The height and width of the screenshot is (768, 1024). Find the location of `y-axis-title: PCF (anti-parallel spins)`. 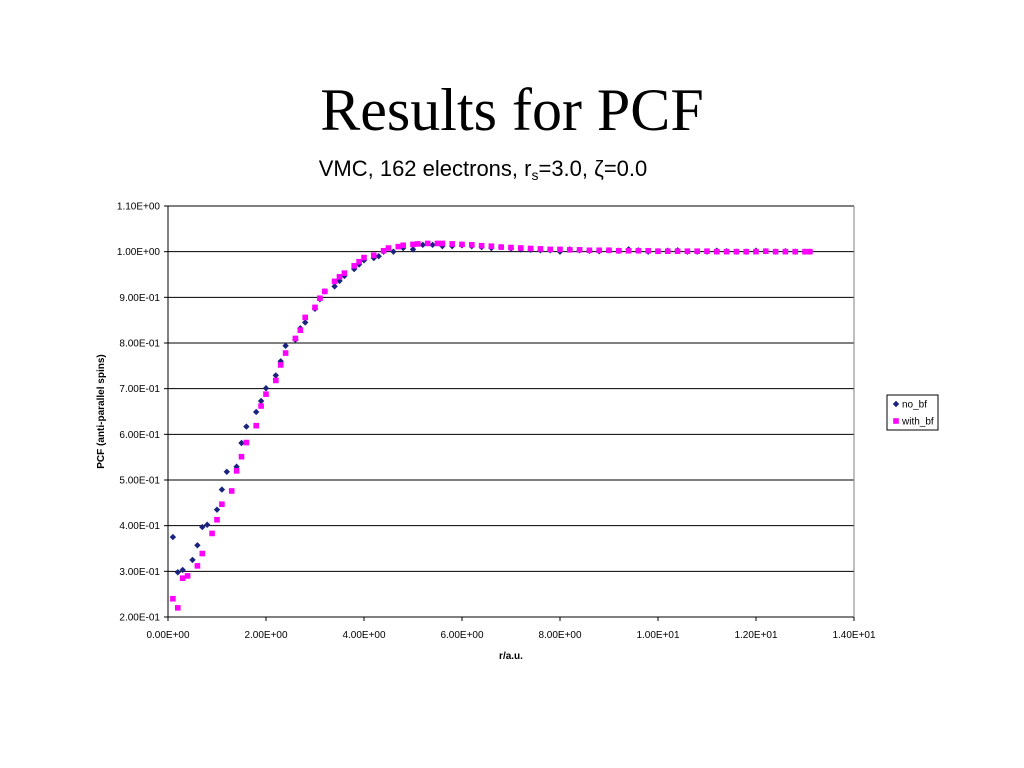

y-axis-title: PCF (anti-parallel spins) is located at coordinates (101, 411).